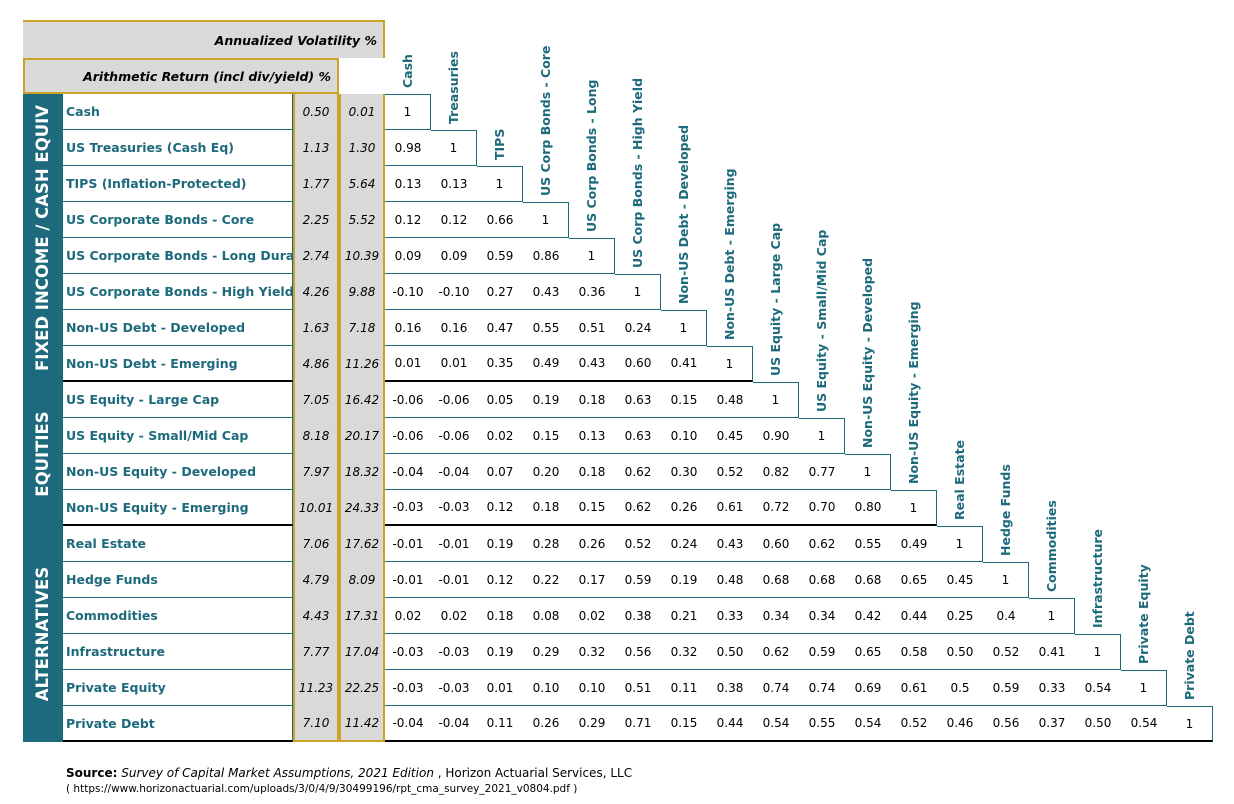  I want to click on correlation-cell: 0.35, so click(500, 364).